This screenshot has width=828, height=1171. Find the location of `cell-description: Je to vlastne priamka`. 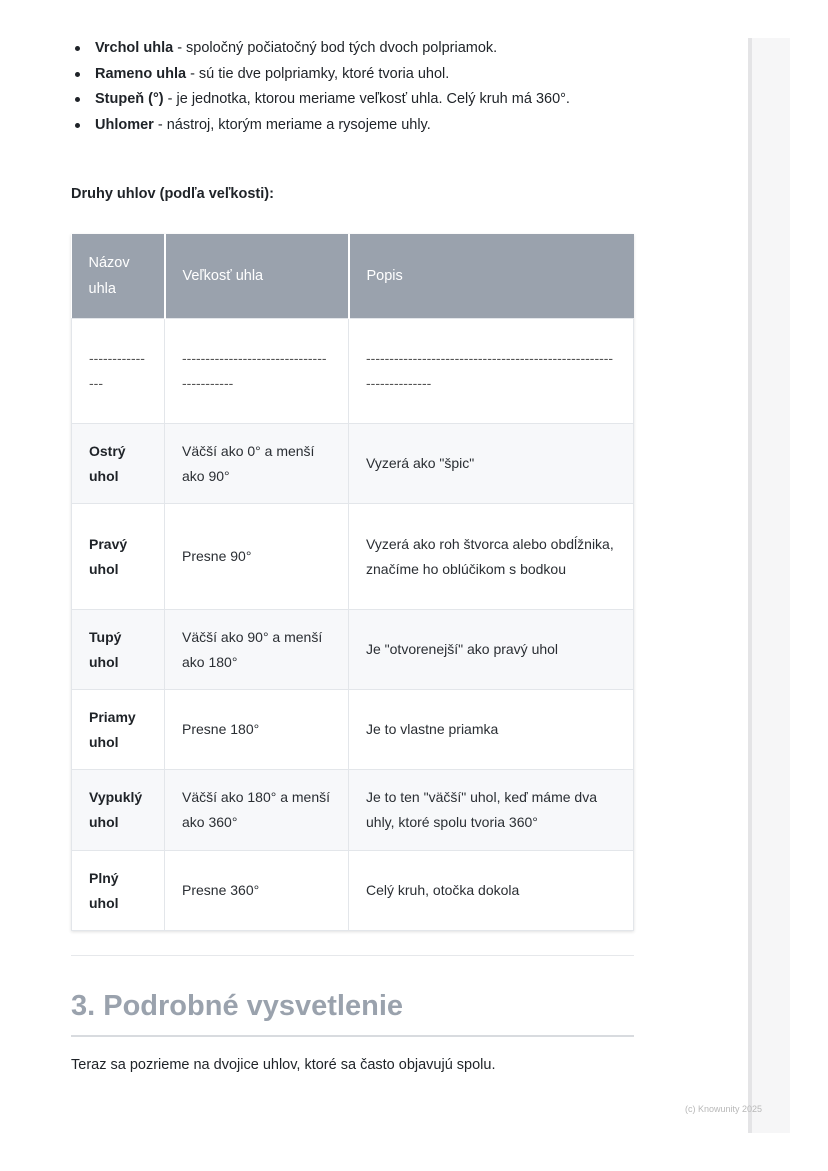

cell-description: Je to vlastne priamka is located at coordinates (491, 729).